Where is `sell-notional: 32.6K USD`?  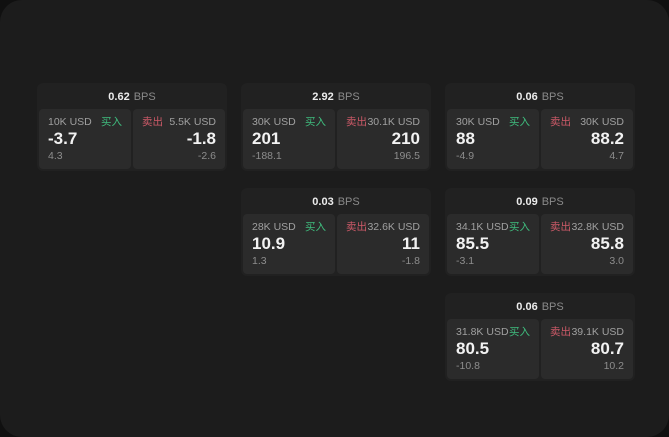 sell-notional: 32.6K USD is located at coordinates (393, 227).